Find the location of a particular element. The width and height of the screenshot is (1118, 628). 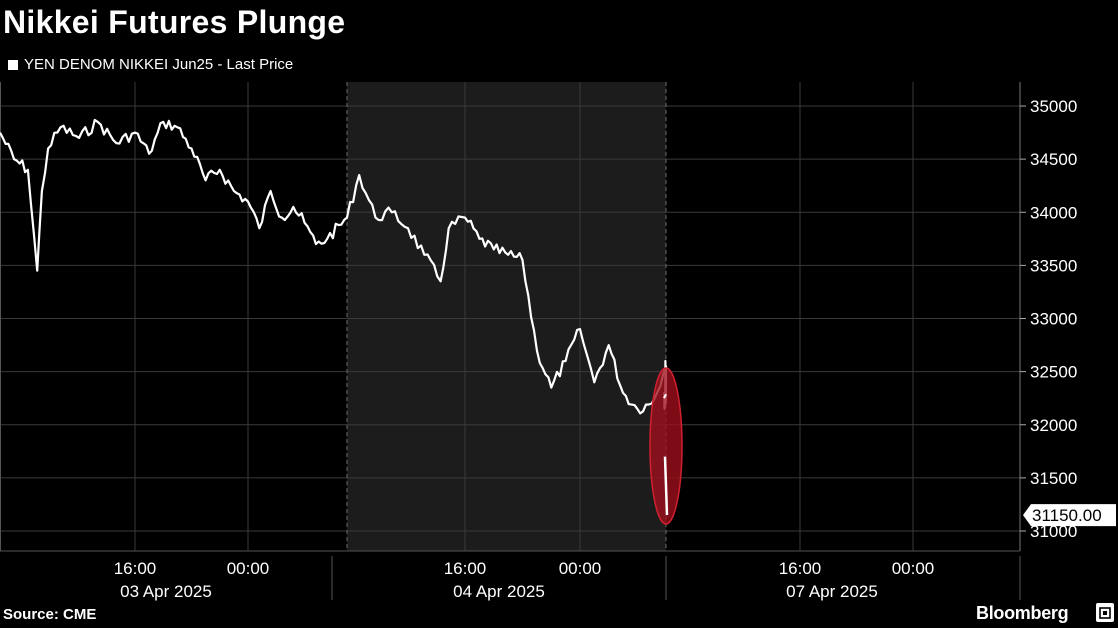

y-tick-label: 34500 is located at coordinates (1053, 159).